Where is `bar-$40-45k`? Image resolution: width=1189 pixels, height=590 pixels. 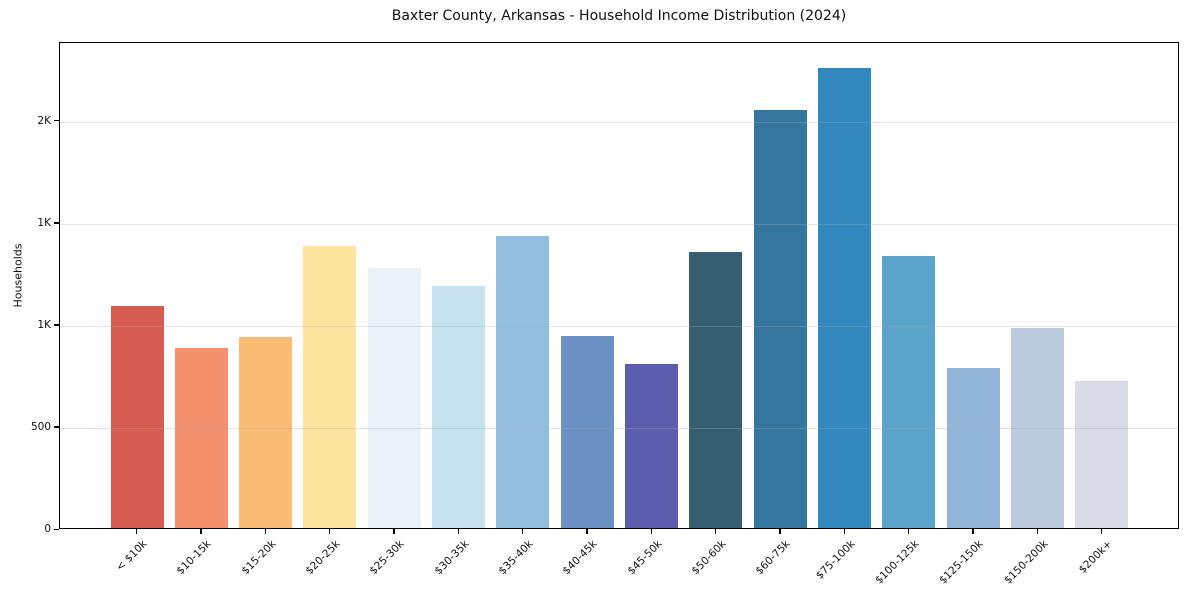 bar-$40-45k is located at coordinates (587, 432).